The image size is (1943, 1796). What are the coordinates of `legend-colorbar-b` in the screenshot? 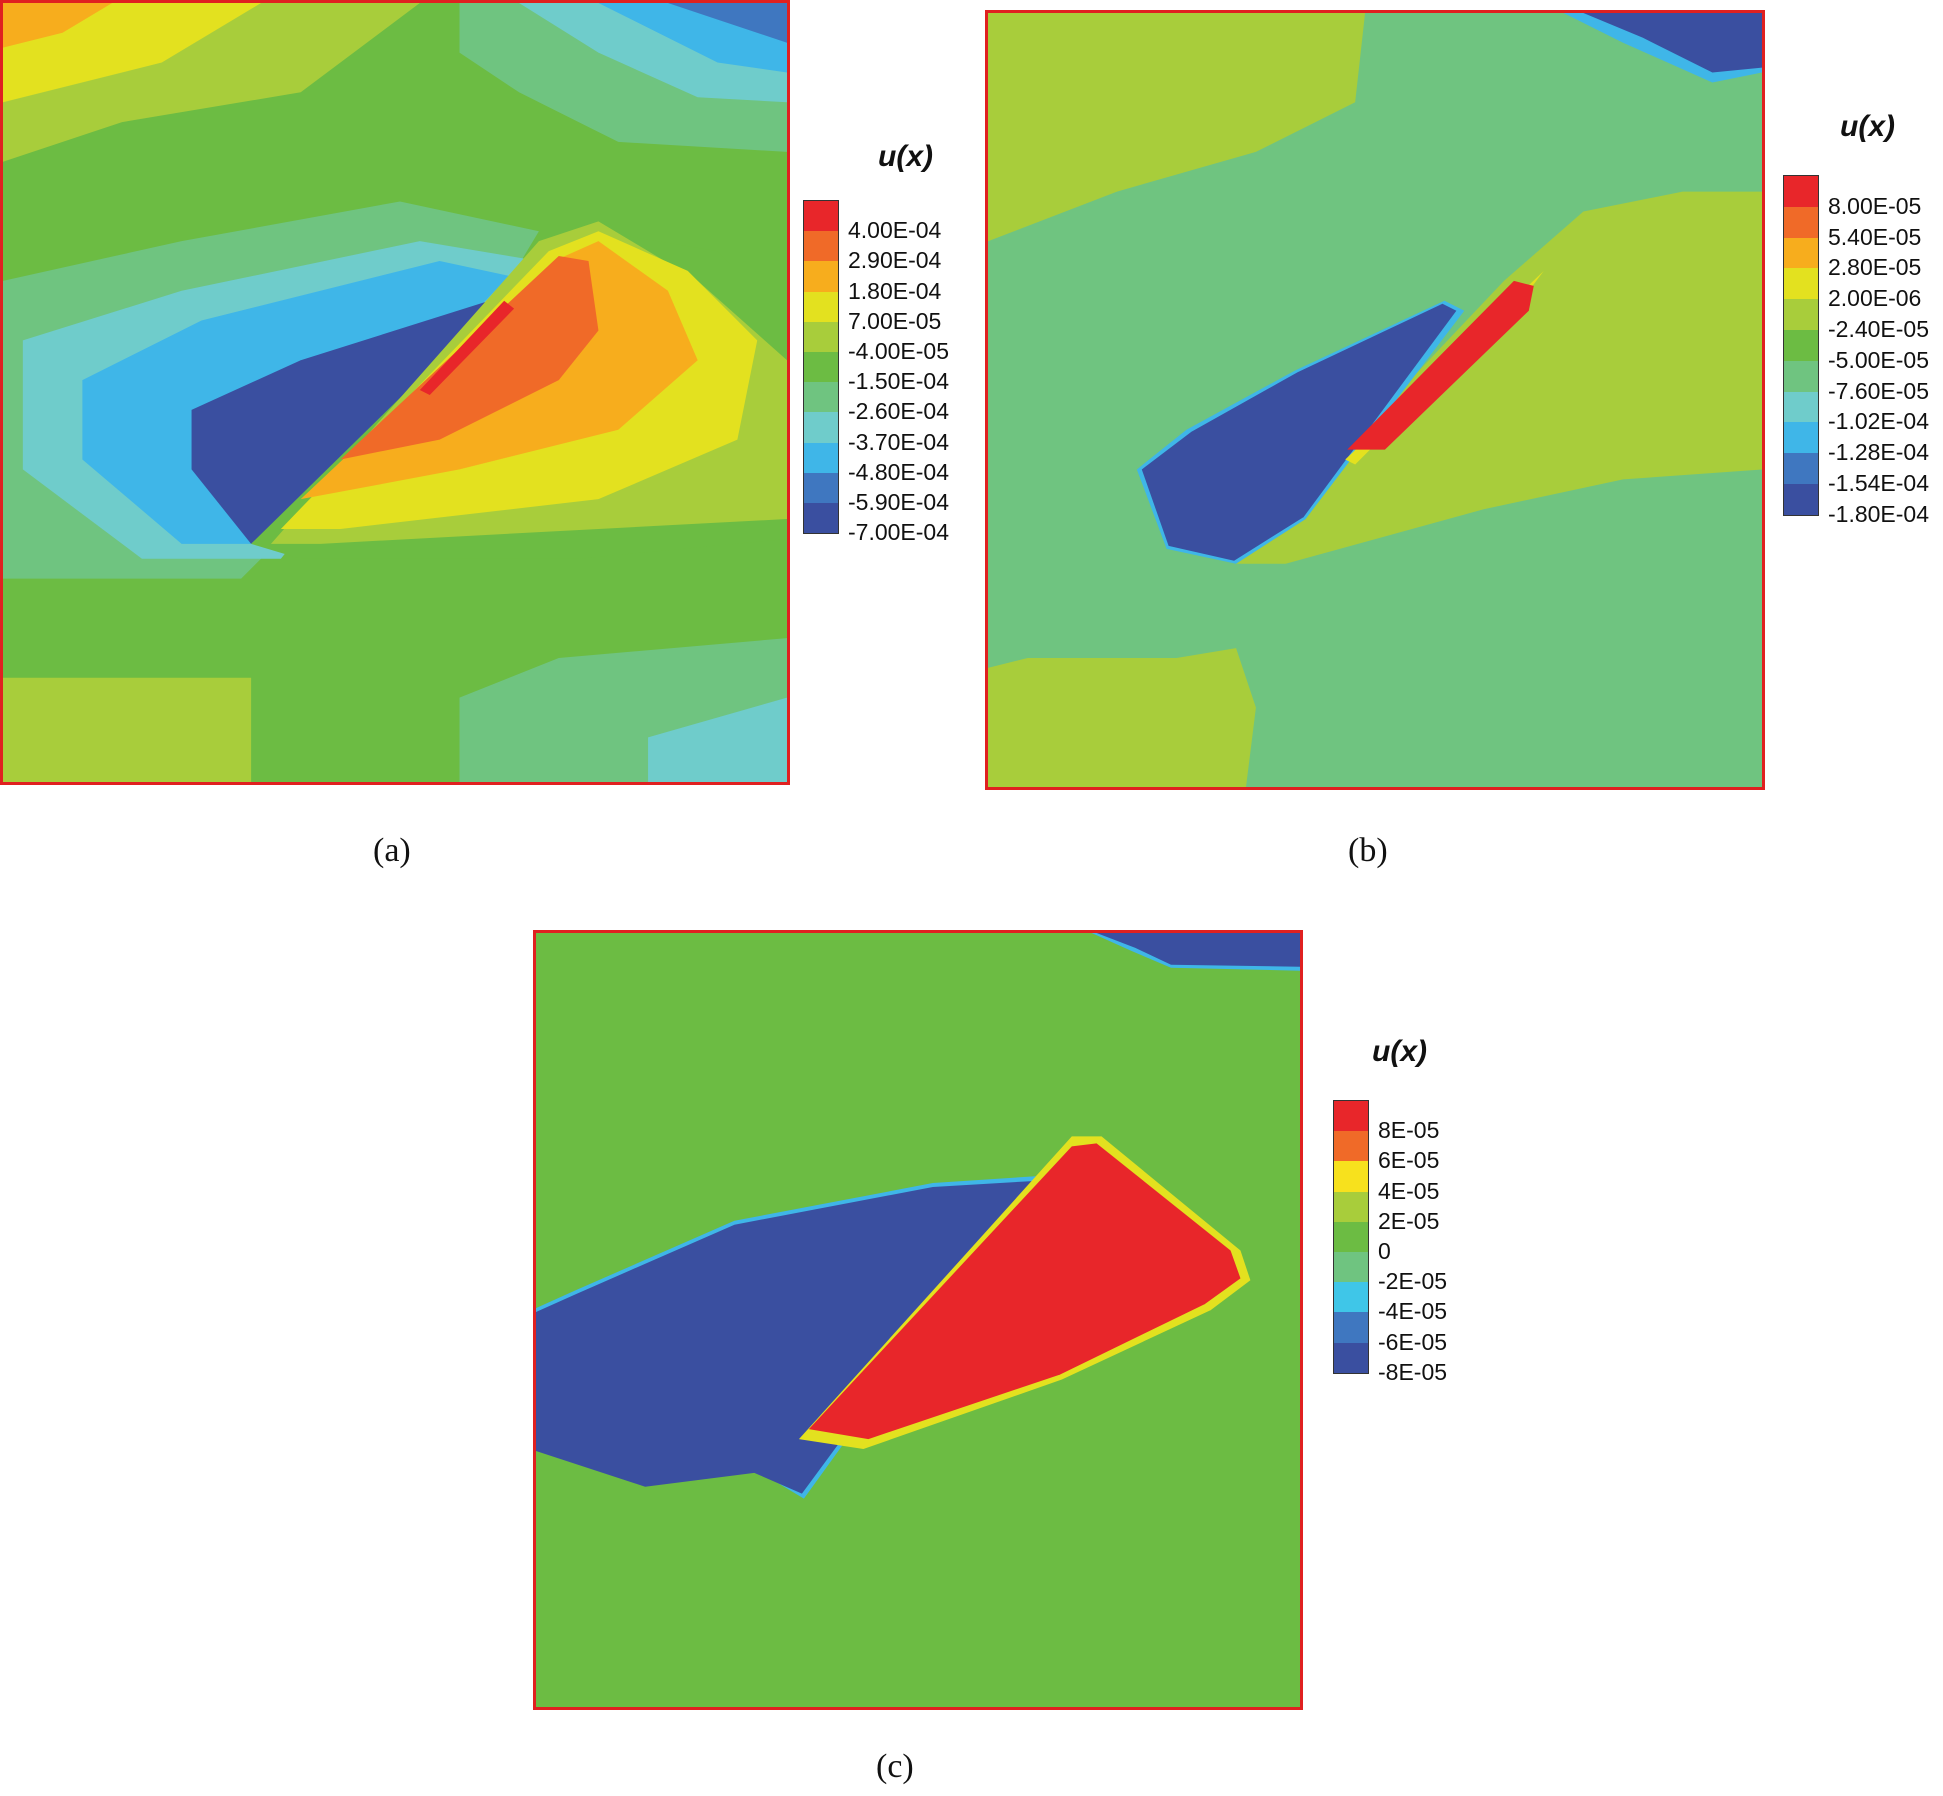 It's located at (1801, 345).